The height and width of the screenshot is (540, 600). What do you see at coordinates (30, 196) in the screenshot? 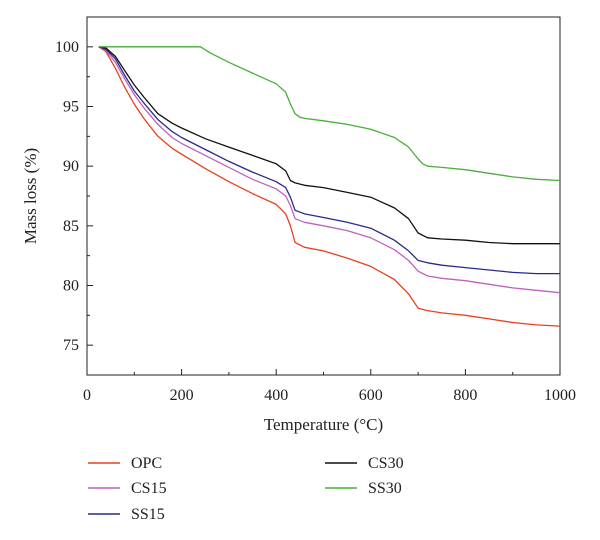
I see `y-axis-title: Mass loss (%)` at bounding box center [30, 196].